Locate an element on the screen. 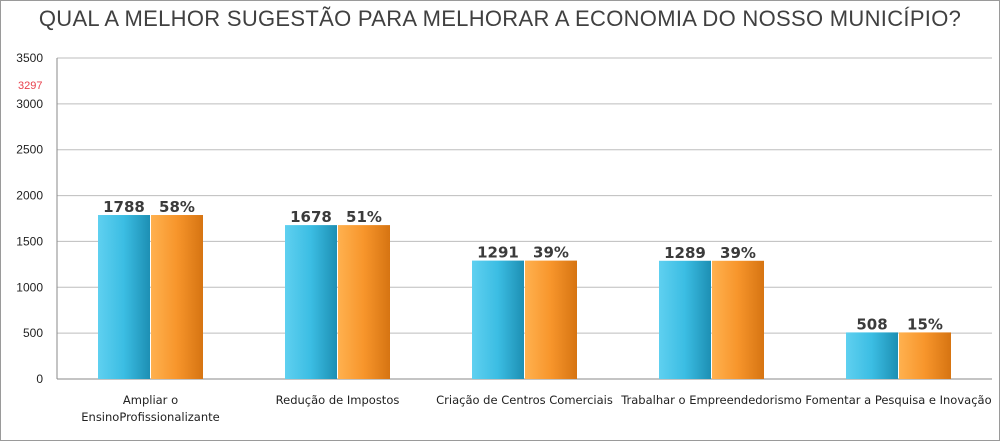  data-label: 15% is located at coordinates (925, 324).